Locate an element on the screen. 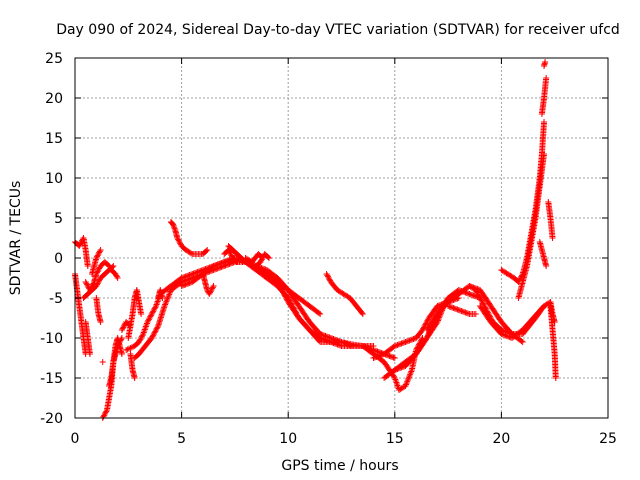  y-tick-label: 5 is located at coordinates (58, 219).